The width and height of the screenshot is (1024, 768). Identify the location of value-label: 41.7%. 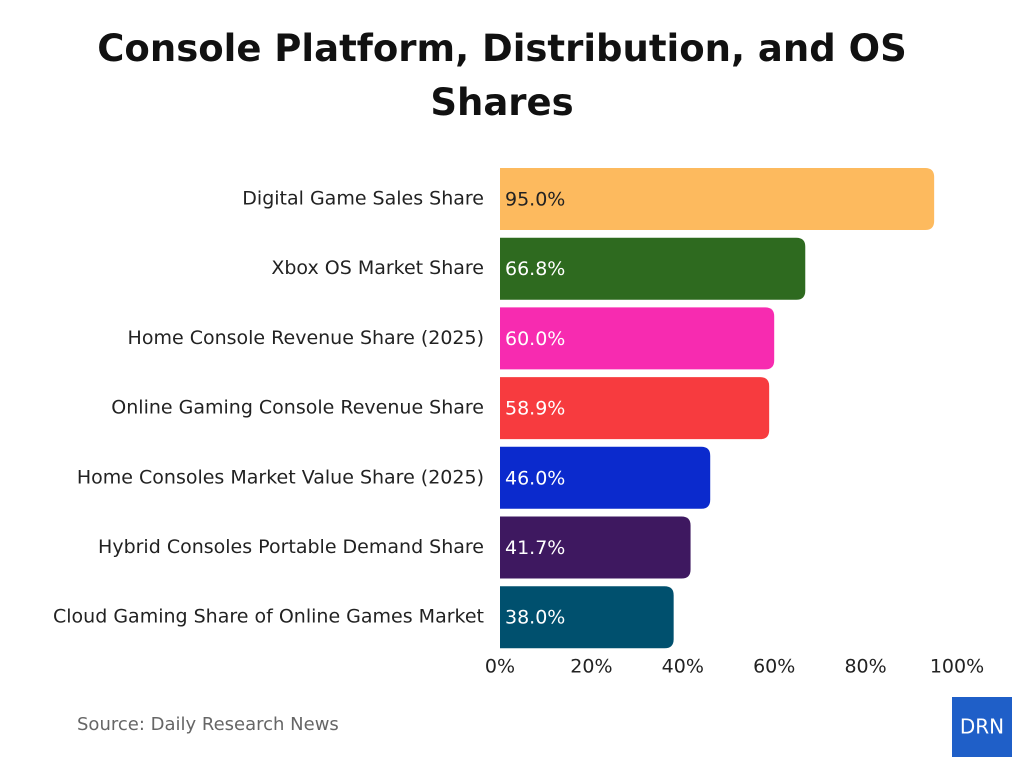
(535, 548).